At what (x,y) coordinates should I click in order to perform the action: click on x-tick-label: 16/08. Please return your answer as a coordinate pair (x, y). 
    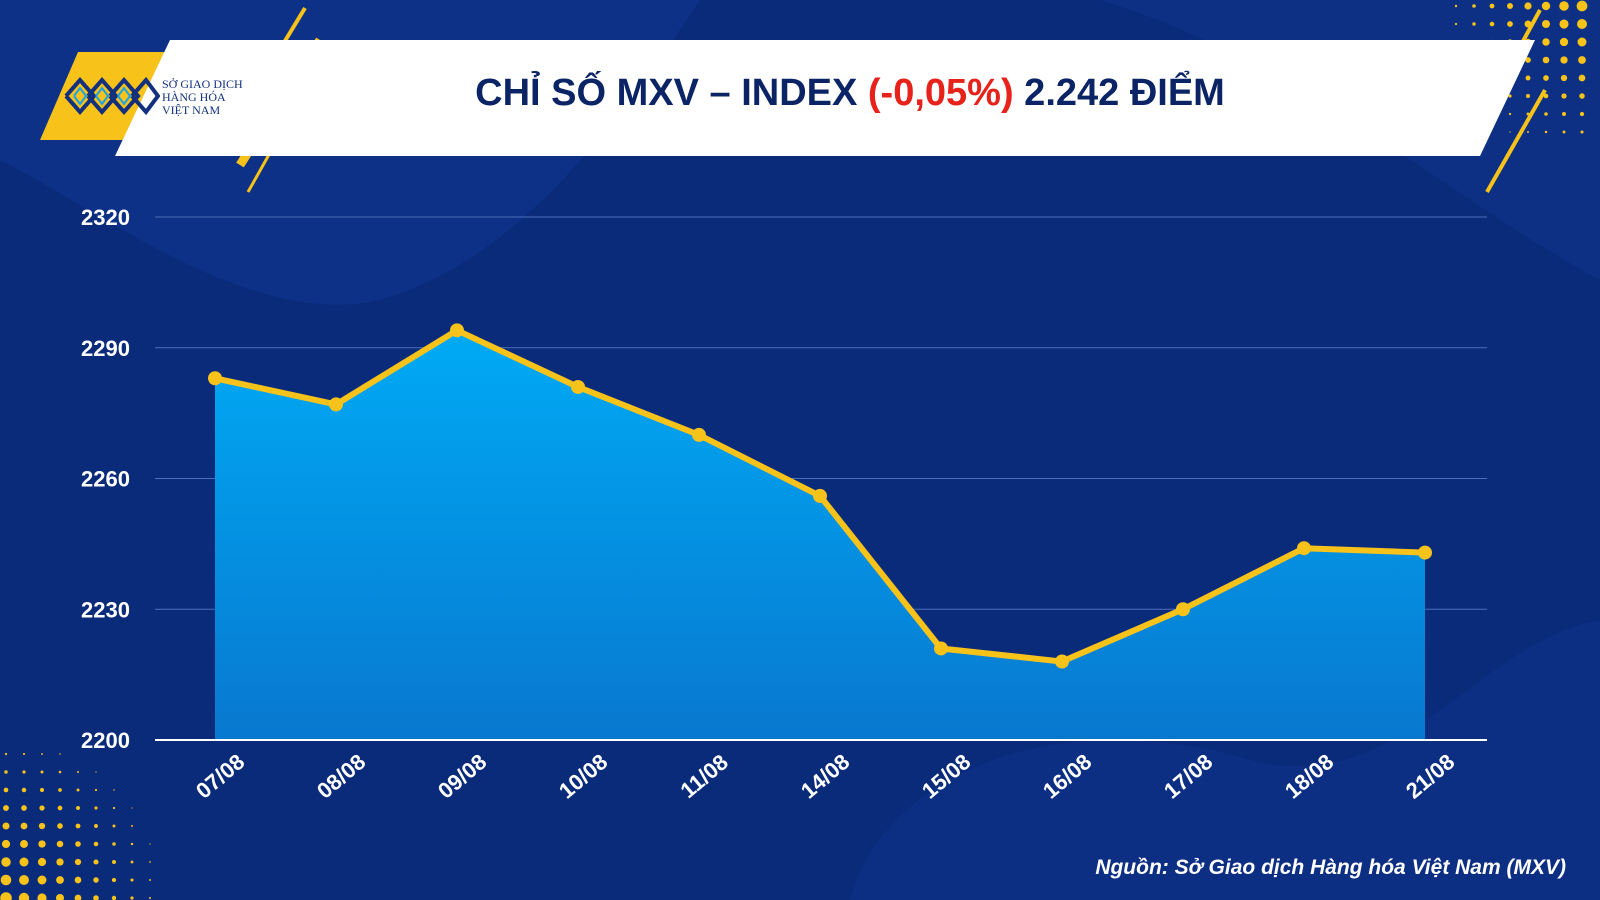
    Looking at the image, I should click on (1067, 776).